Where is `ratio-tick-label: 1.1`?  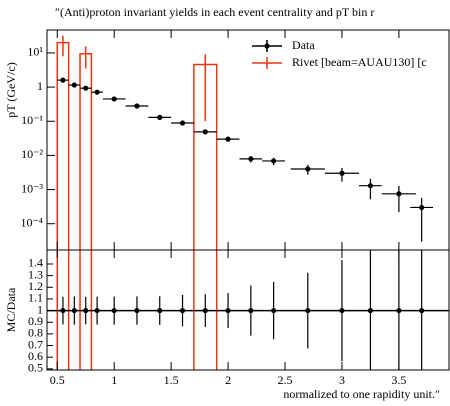 ratio-tick-label: 1.1 is located at coordinates (35, 298).